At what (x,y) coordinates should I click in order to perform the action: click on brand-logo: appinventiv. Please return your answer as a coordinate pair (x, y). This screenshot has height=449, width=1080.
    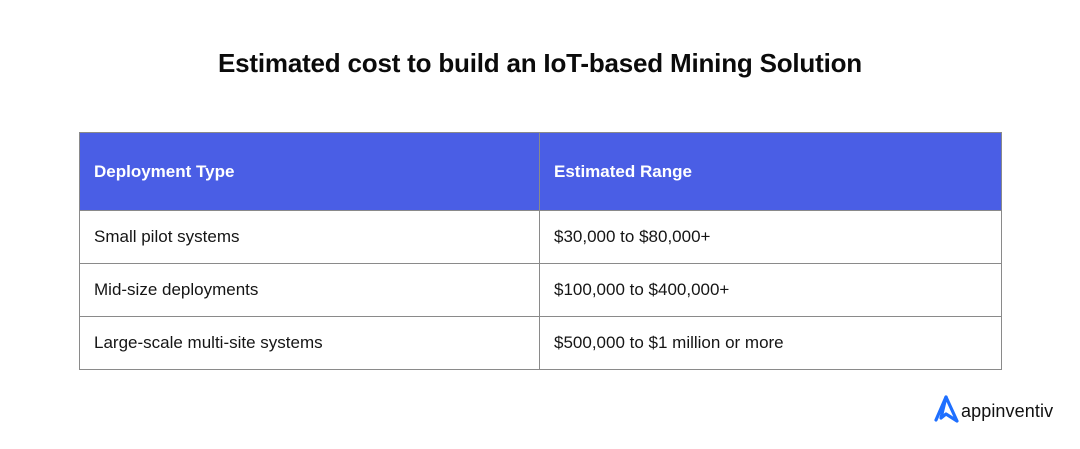
    Looking at the image, I should click on (993, 411).